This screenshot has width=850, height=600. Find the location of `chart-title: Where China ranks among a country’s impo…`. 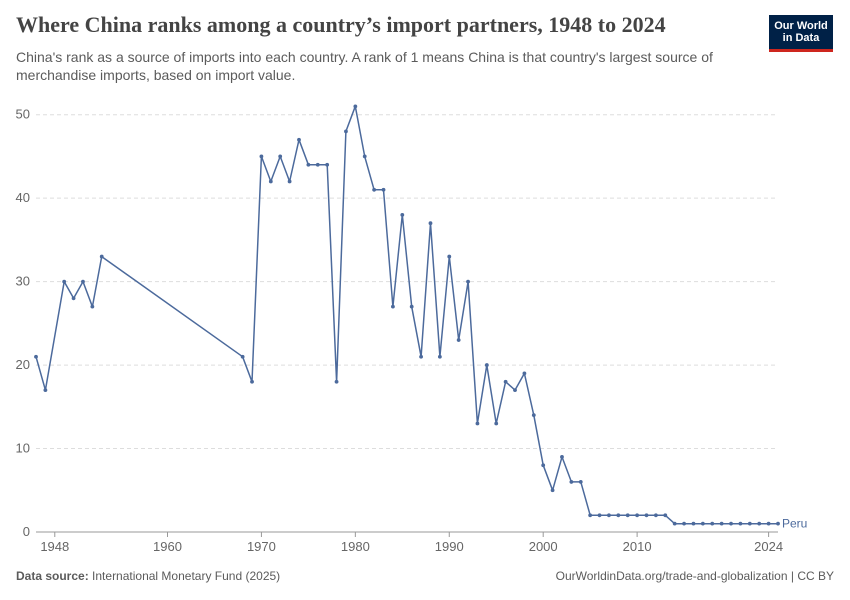

chart-title: Where China ranks among a country’s impo… is located at coordinates (341, 24).